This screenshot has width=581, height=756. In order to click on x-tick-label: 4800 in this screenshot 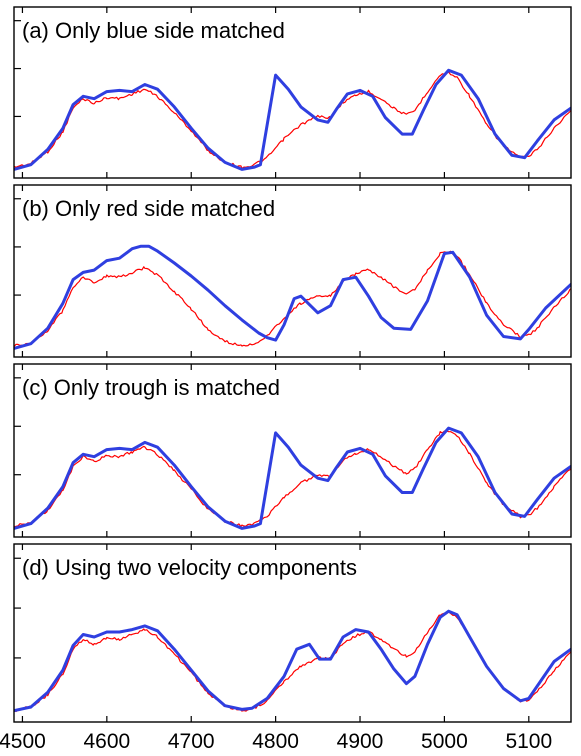, I will do `click(275, 741)`.